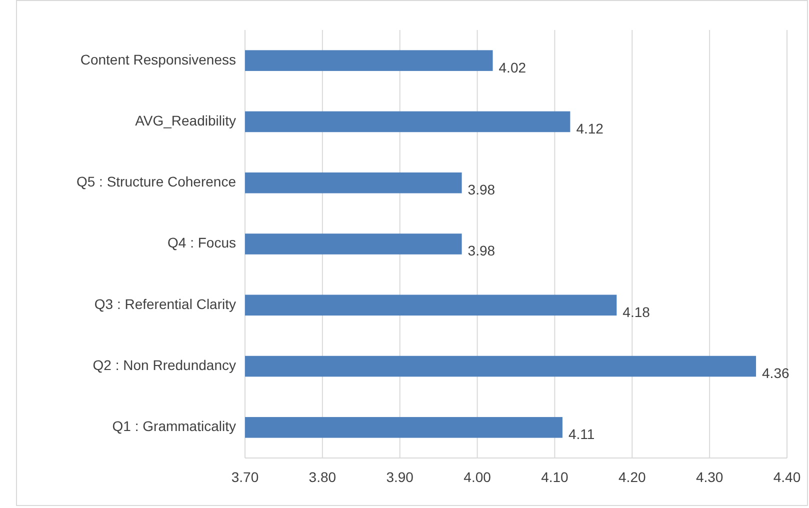  What do you see at coordinates (156, 182) in the screenshot?
I see `y-tick-label: Q5 : Structure Coherence` at bounding box center [156, 182].